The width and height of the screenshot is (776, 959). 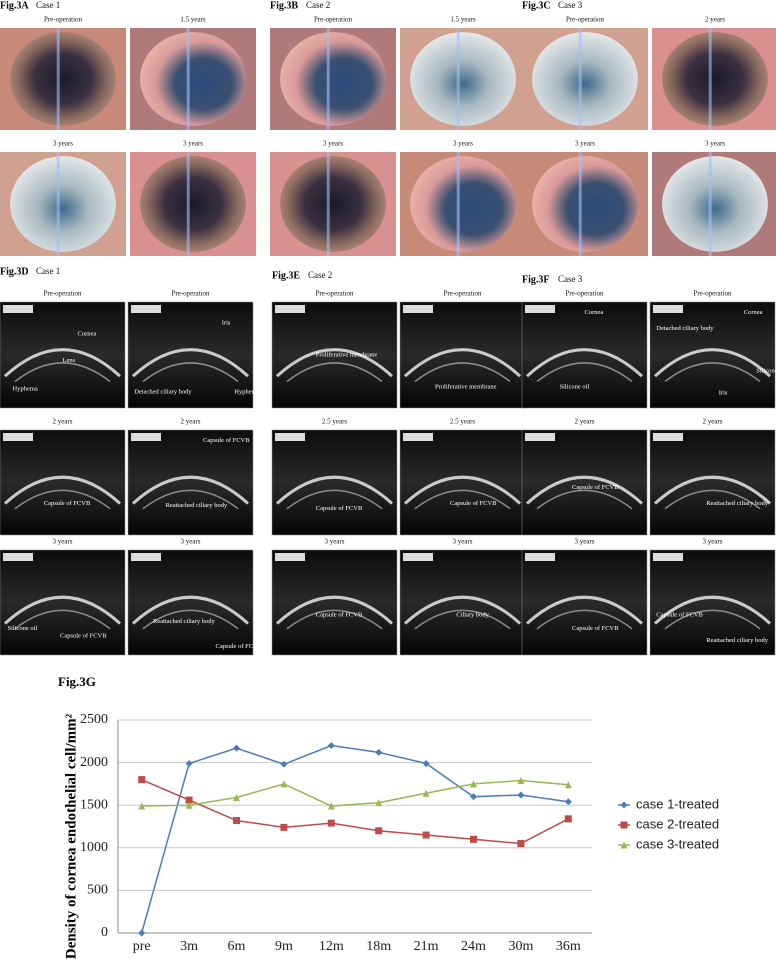 I want to click on x-tick-label: pre, so click(x=142, y=946).